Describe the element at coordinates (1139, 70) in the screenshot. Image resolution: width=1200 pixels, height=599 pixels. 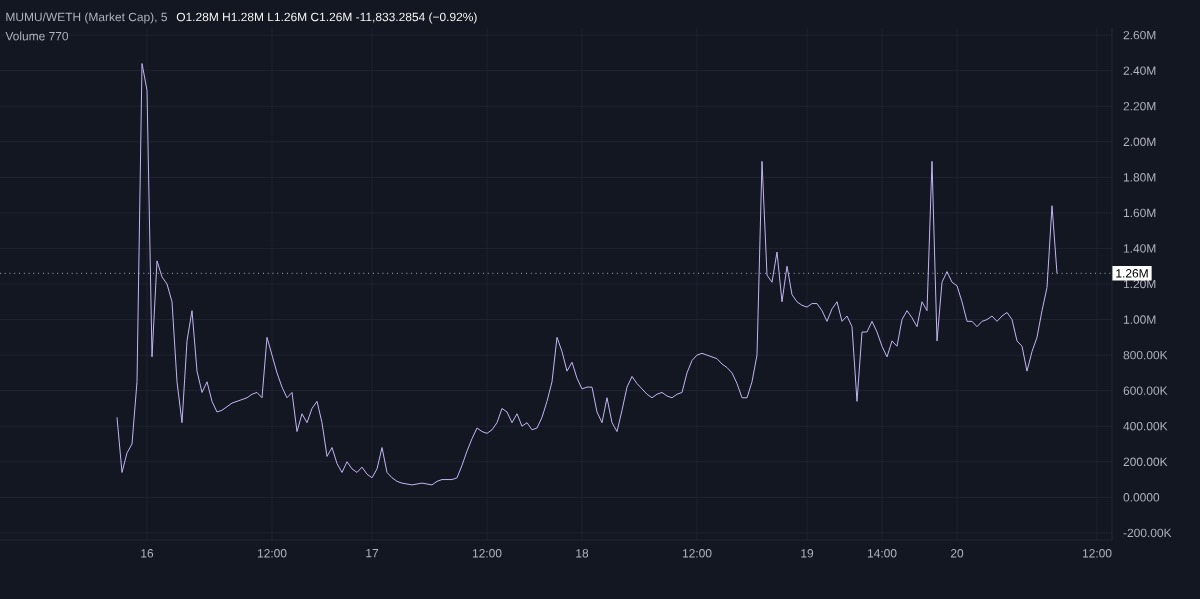
I see `y-tick-label: 2.40M` at that location.